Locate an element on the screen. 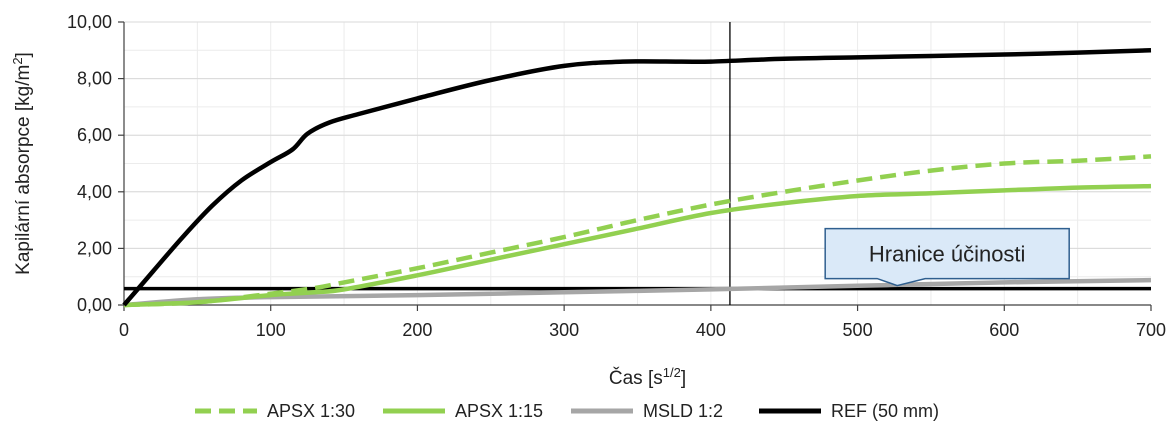  legend: APSX 1:30 APSX 1:15 MSLD 1:2 REF (50 mm) is located at coordinates (567, 411).